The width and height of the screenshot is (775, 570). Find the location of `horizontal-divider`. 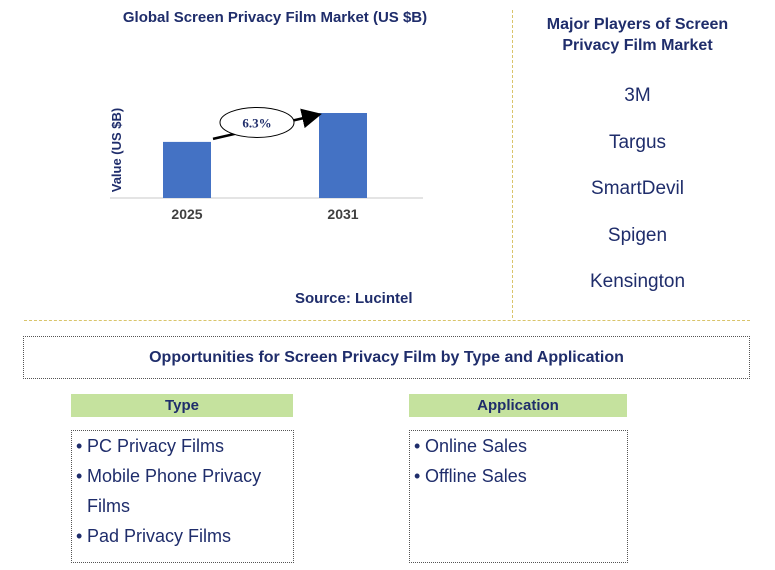

horizontal-divider is located at coordinates (387, 320).